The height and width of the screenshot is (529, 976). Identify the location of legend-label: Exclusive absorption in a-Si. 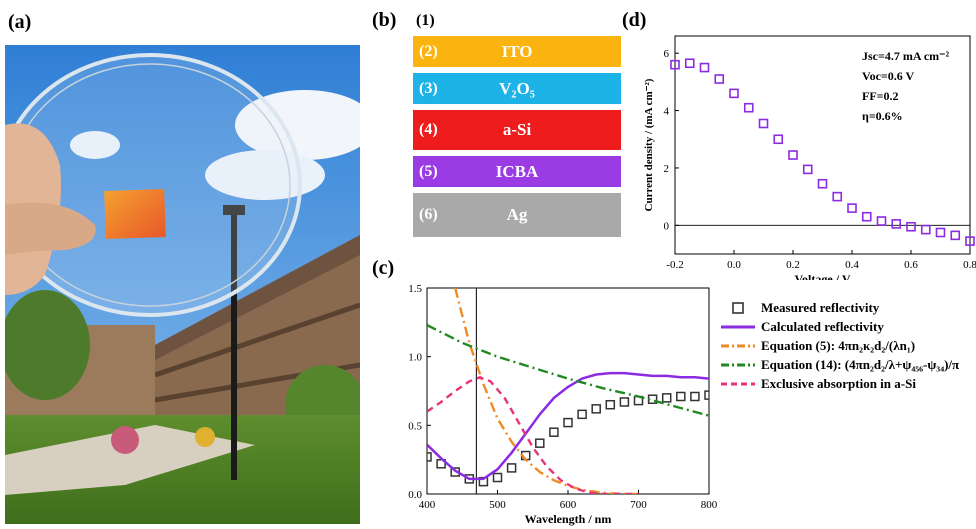
(838, 383).